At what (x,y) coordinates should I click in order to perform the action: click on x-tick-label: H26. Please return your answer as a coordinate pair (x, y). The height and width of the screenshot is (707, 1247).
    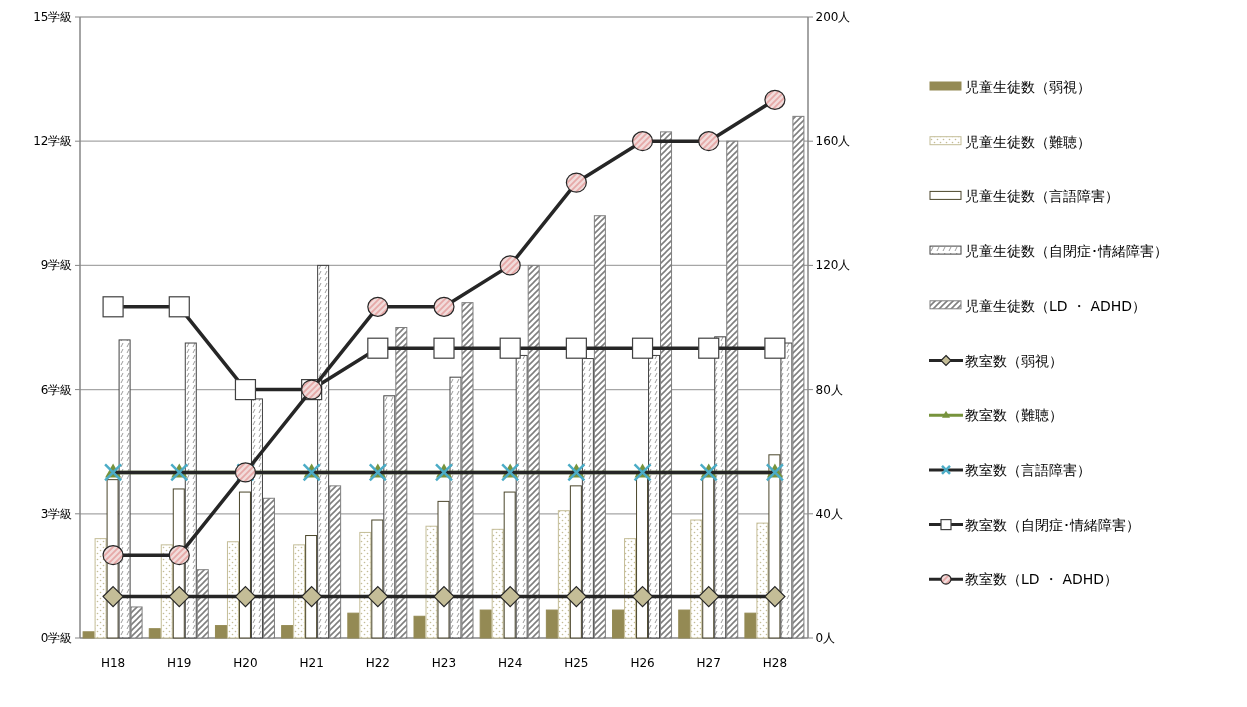
    Looking at the image, I should click on (642, 663).